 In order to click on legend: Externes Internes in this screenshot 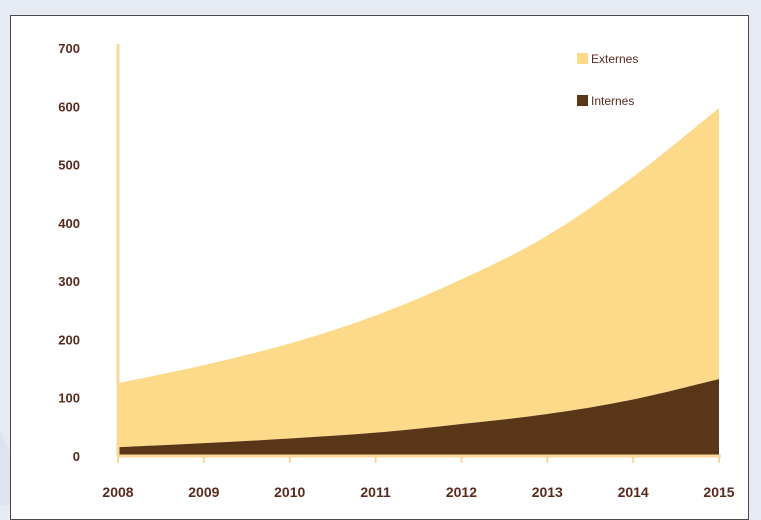, I will do `click(607, 80)`.